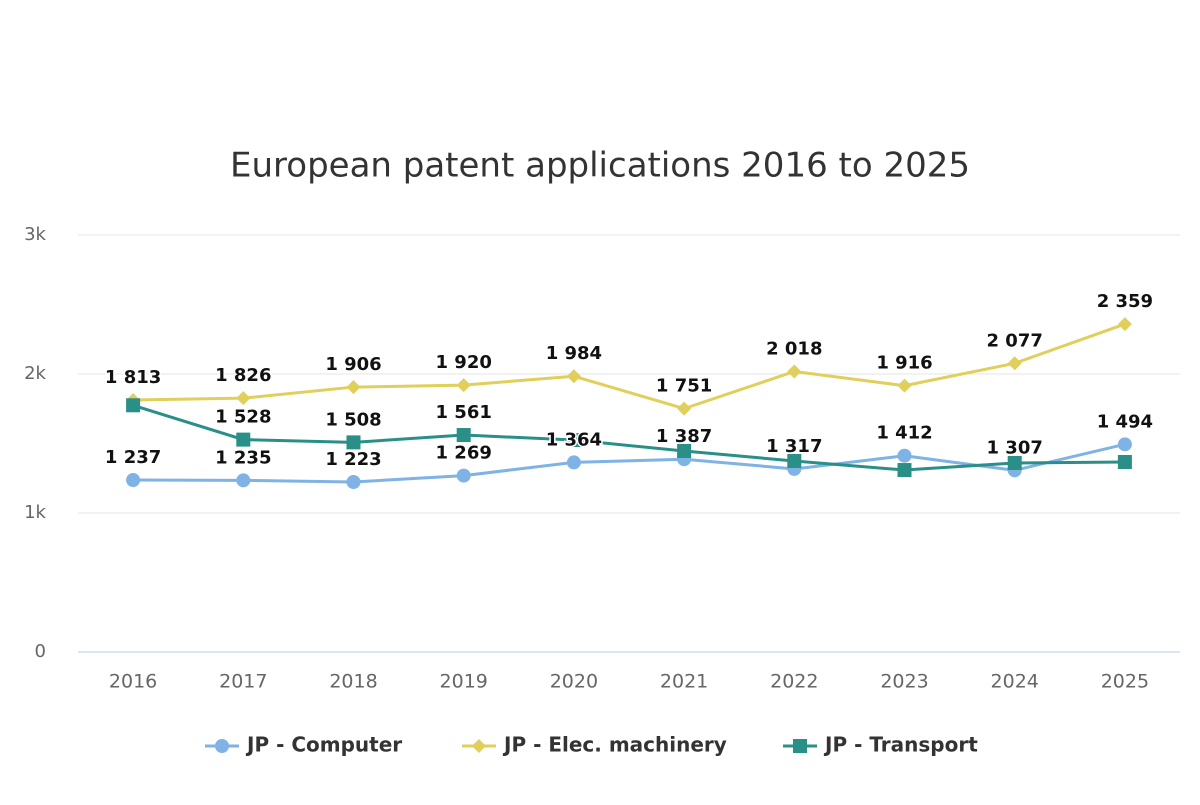 The height and width of the screenshot is (805, 1200). I want to click on data-label: 1 237, so click(133, 457).